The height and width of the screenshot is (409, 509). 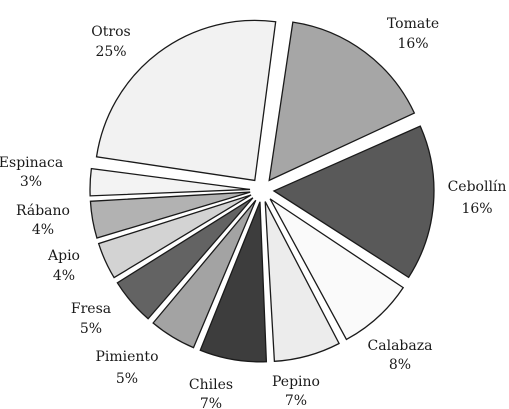 I want to click on slice-label: Fresa, so click(x=91, y=309).